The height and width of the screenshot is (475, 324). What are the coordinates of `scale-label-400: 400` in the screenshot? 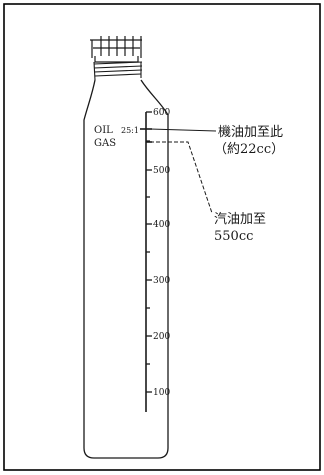 It's located at (161, 225).